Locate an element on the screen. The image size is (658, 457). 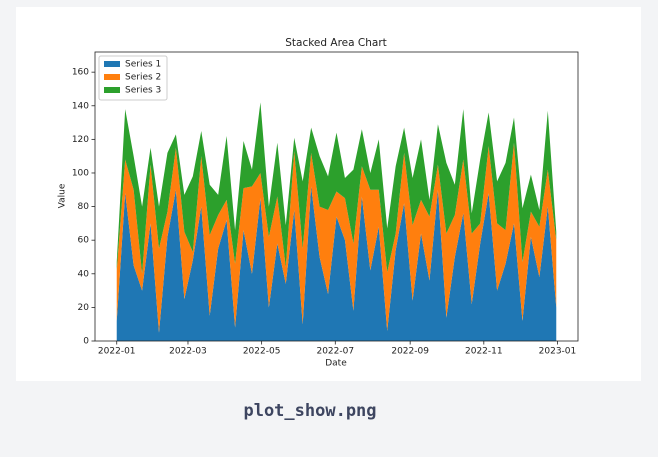
caption: plot_show.png is located at coordinates (310, 411).